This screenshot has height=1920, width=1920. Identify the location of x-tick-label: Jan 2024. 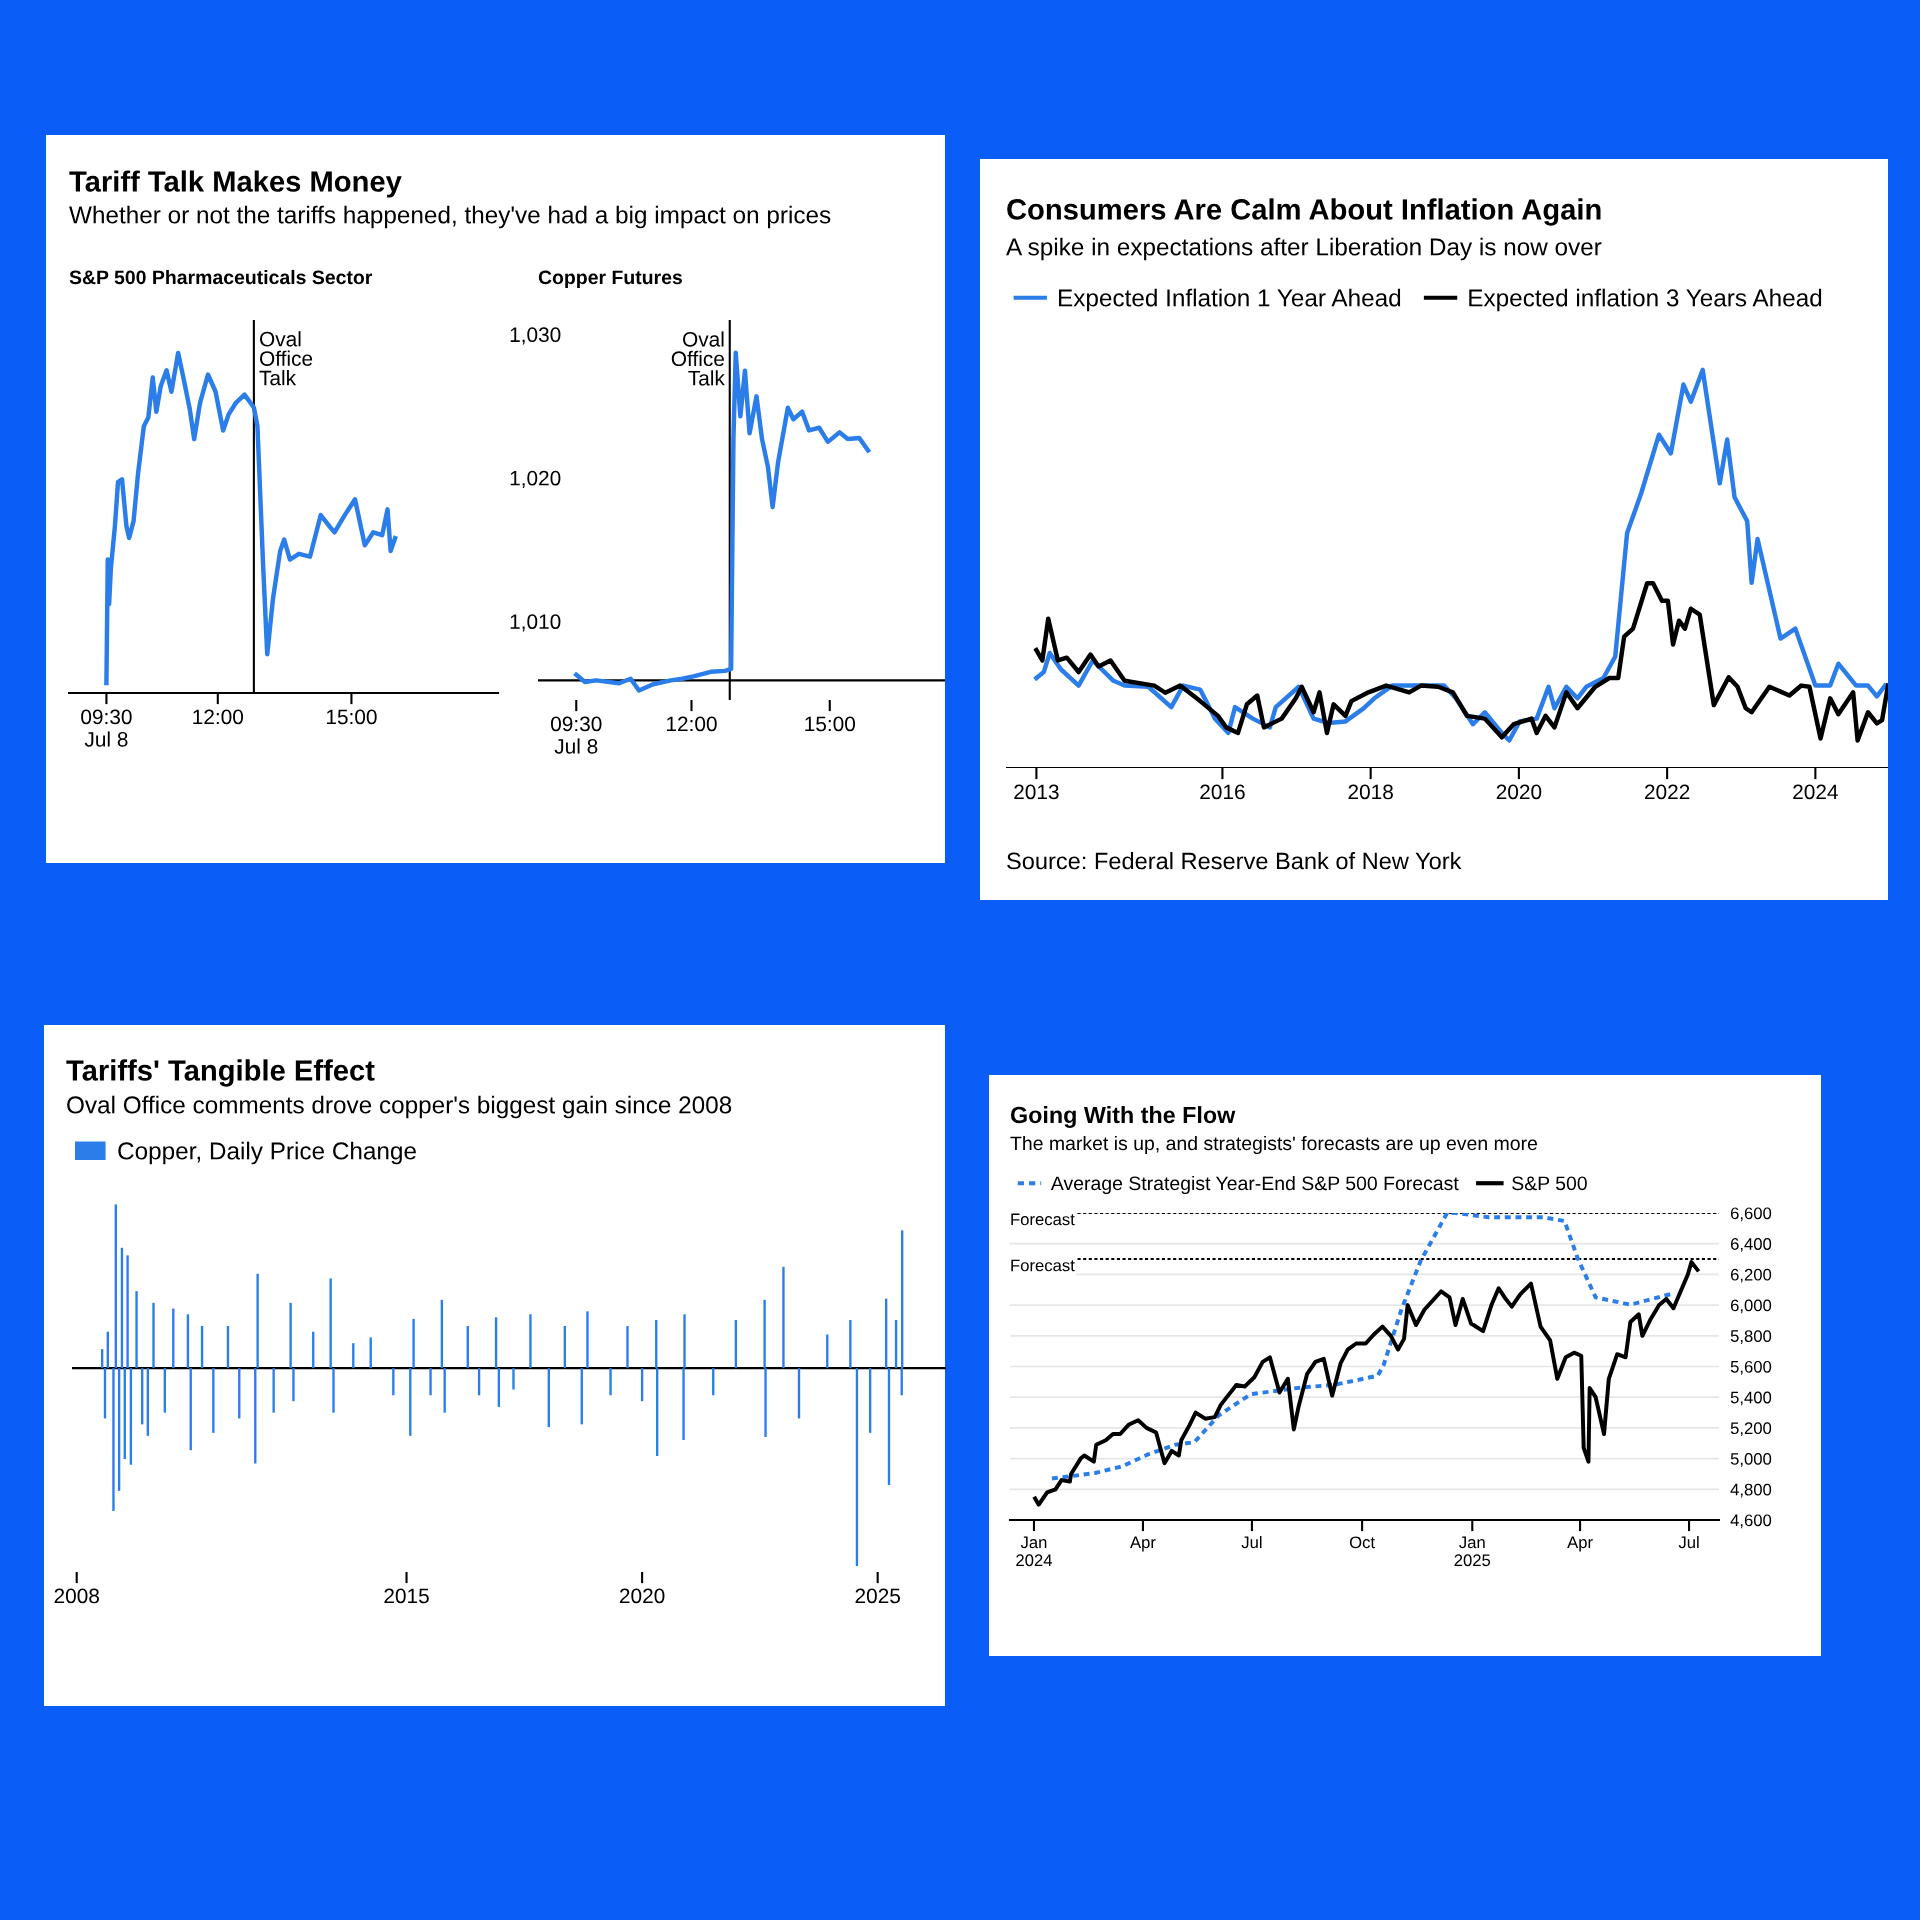
(1034, 1551).